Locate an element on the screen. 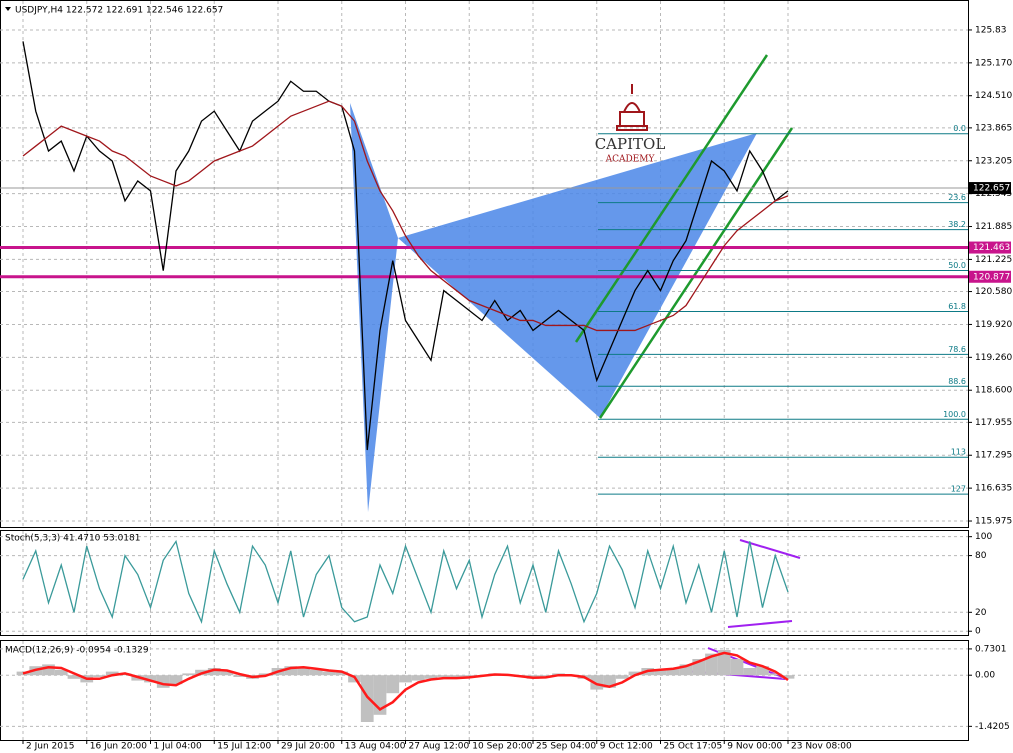 This screenshot has height=753, width=1013. y-tick-label: 120.580 is located at coordinates (993, 292).